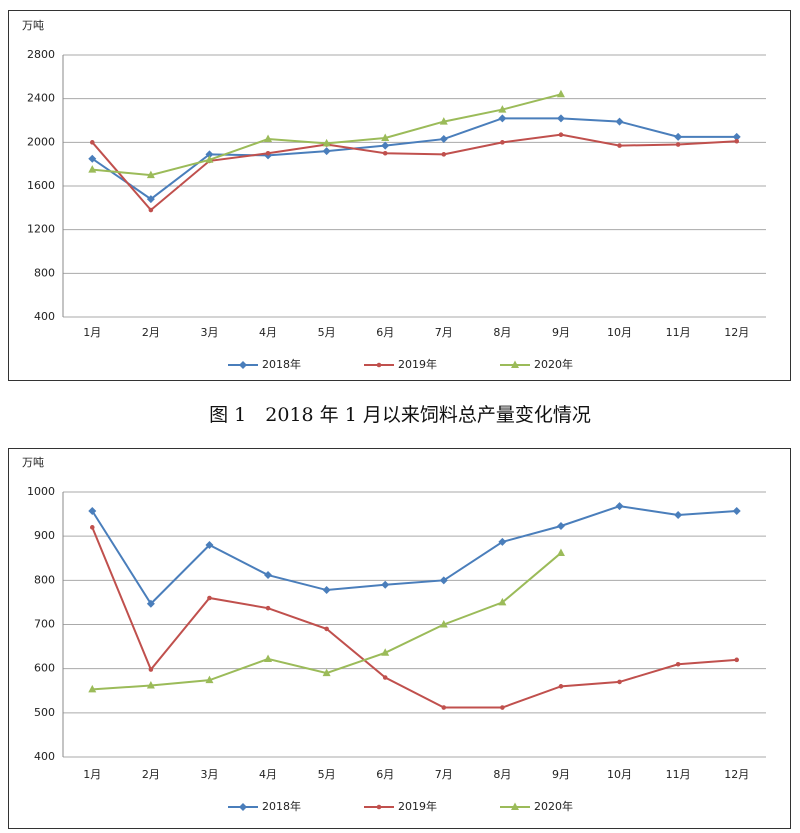 The height and width of the screenshot is (833, 800). Describe the element at coordinates (327, 332) in the screenshot. I see `x-tick-label: 5月` at that location.